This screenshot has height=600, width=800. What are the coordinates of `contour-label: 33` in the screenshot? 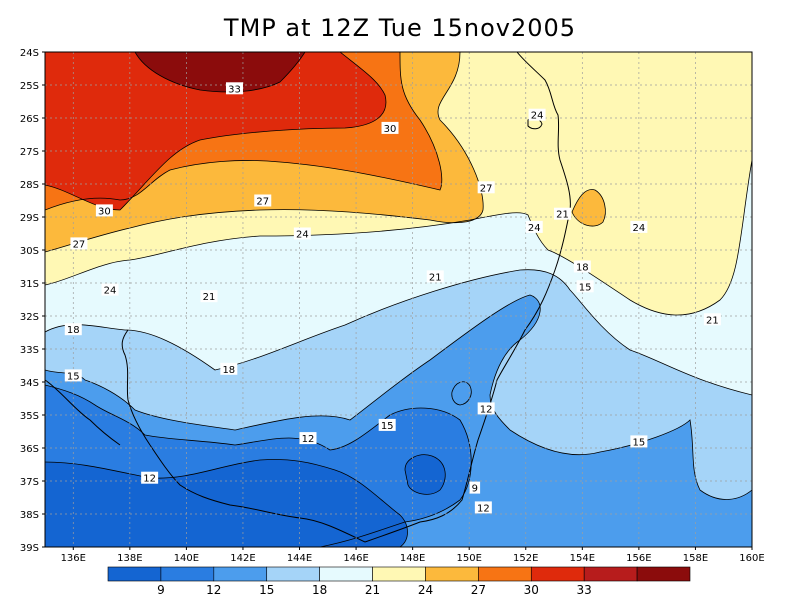 It's located at (234, 89).